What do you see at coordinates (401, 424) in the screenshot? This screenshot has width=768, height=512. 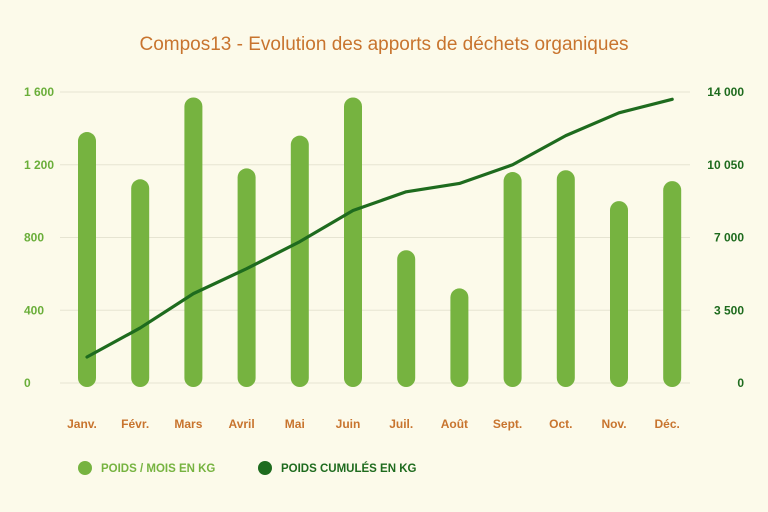 I see `x-tick-label: Juil.` at bounding box center [401, 424].